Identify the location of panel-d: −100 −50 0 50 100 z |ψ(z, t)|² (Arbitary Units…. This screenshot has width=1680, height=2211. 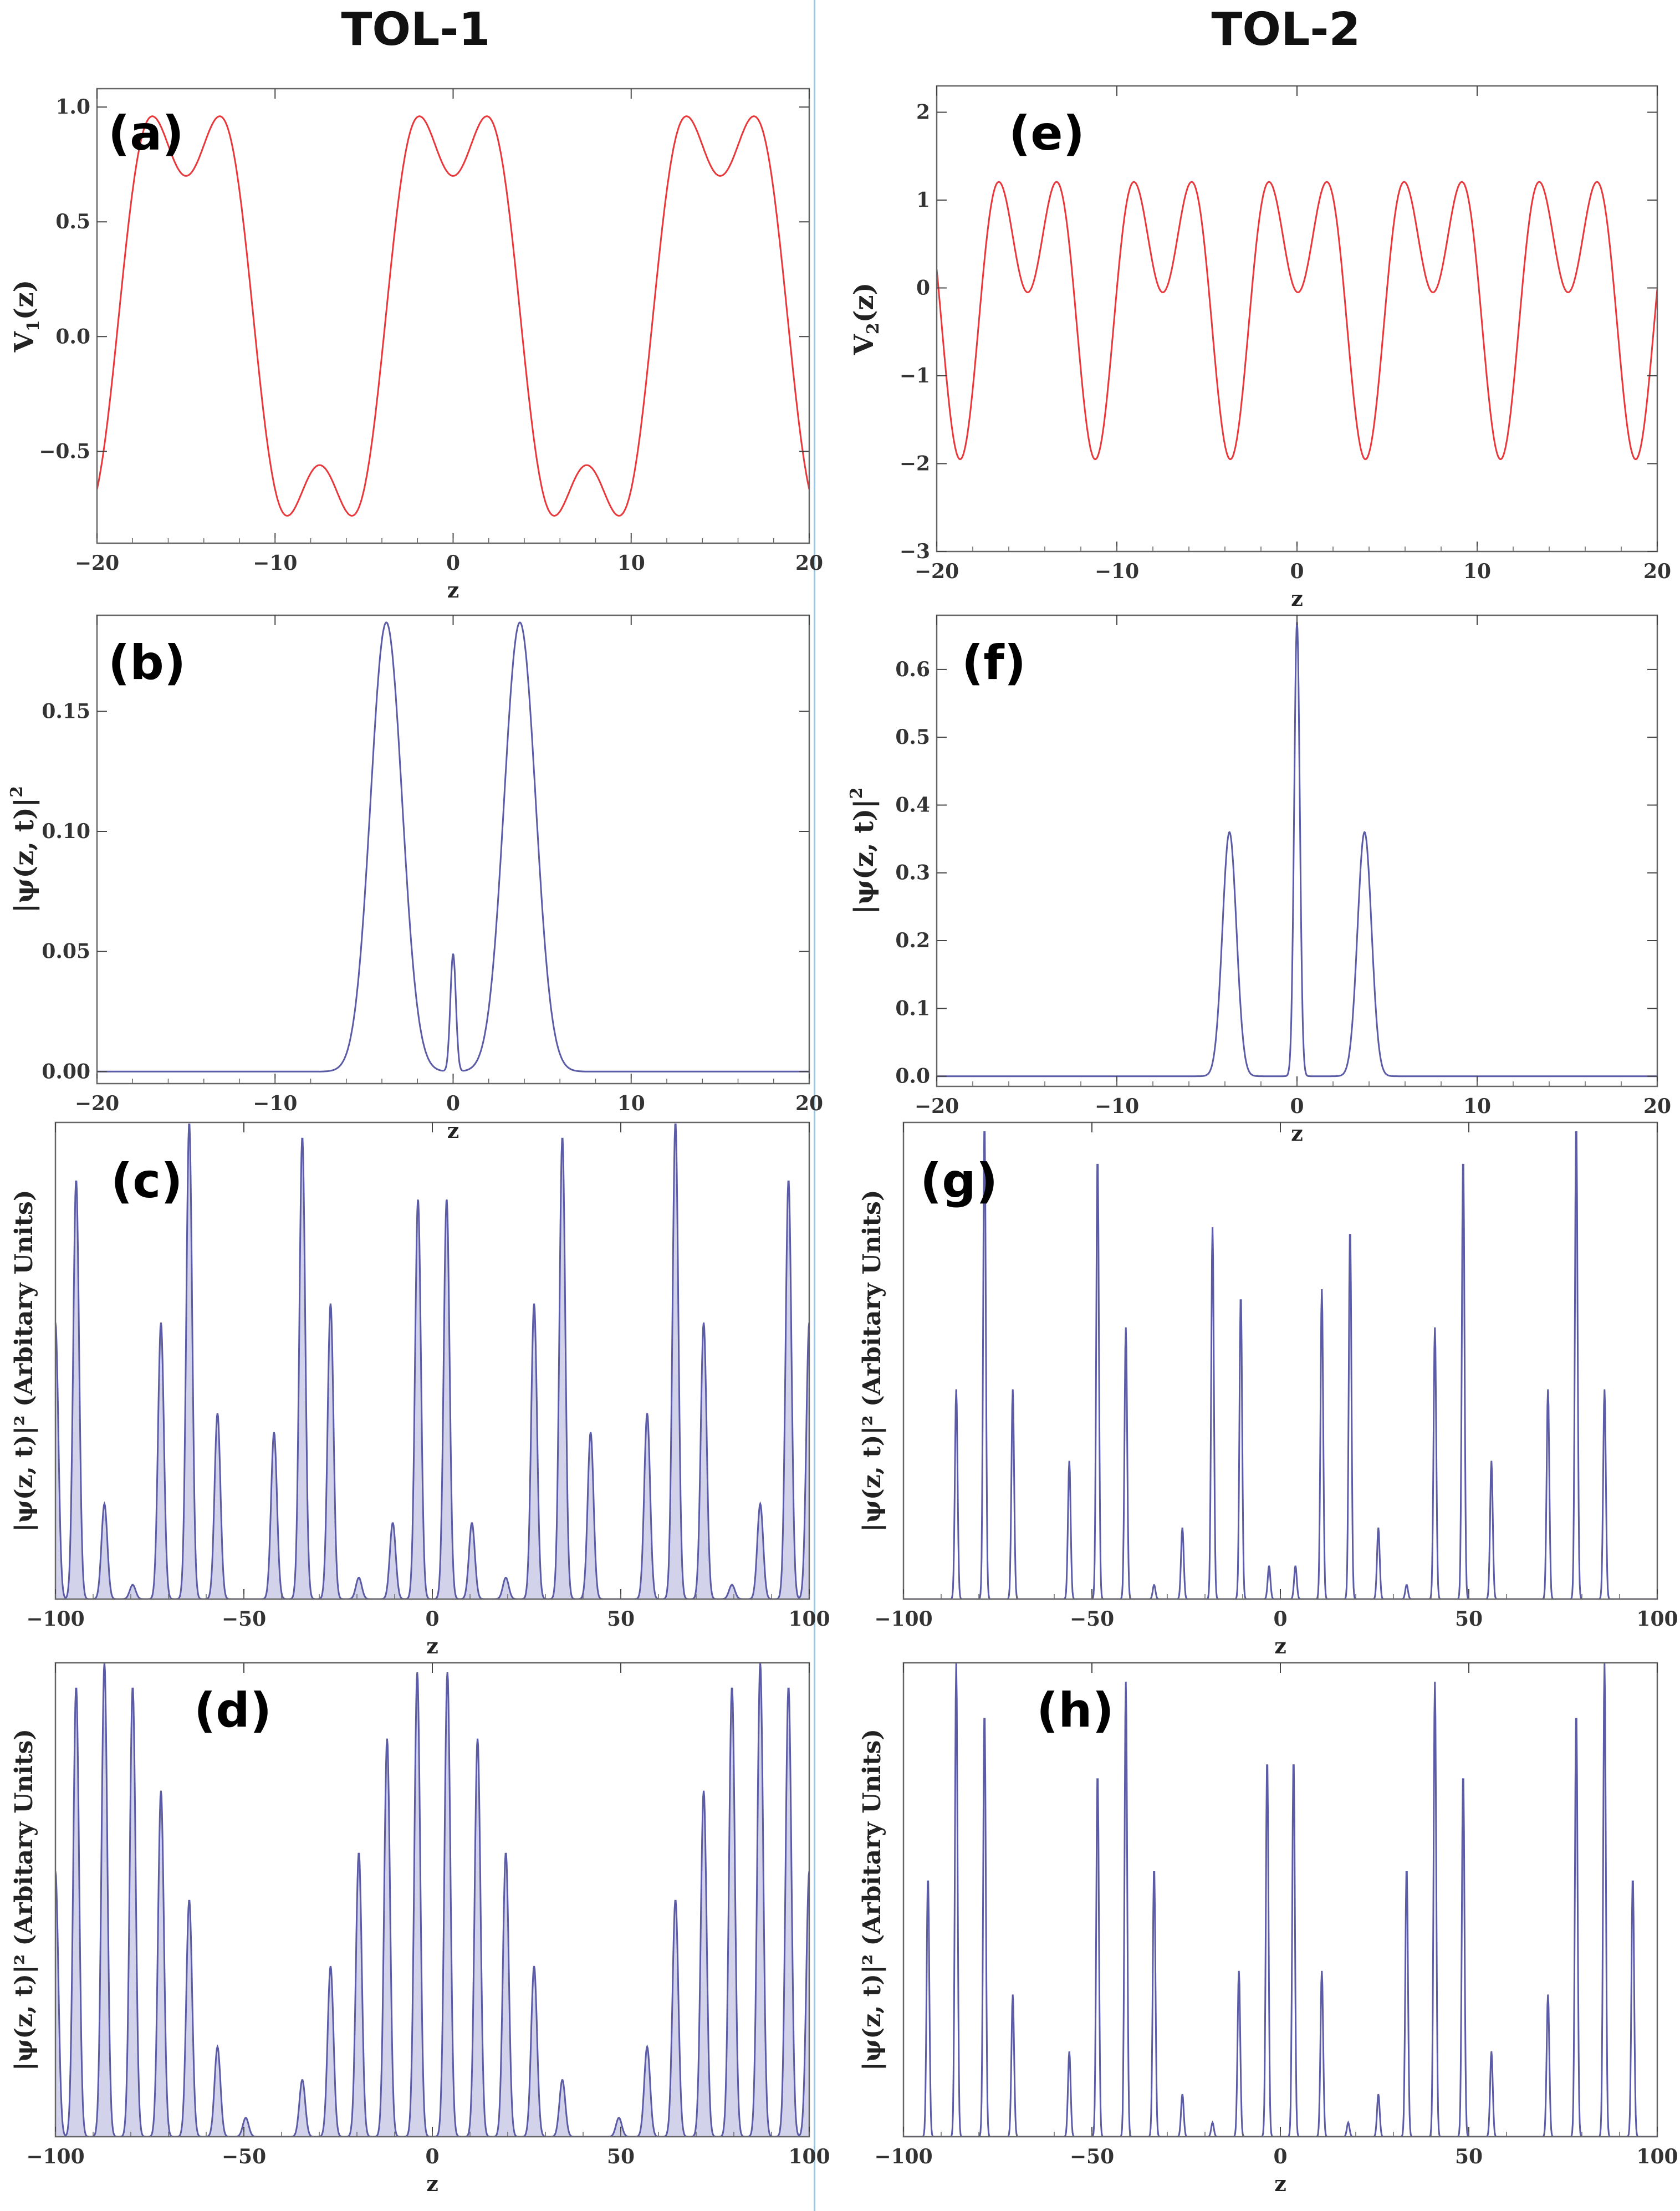
(420, 1929).